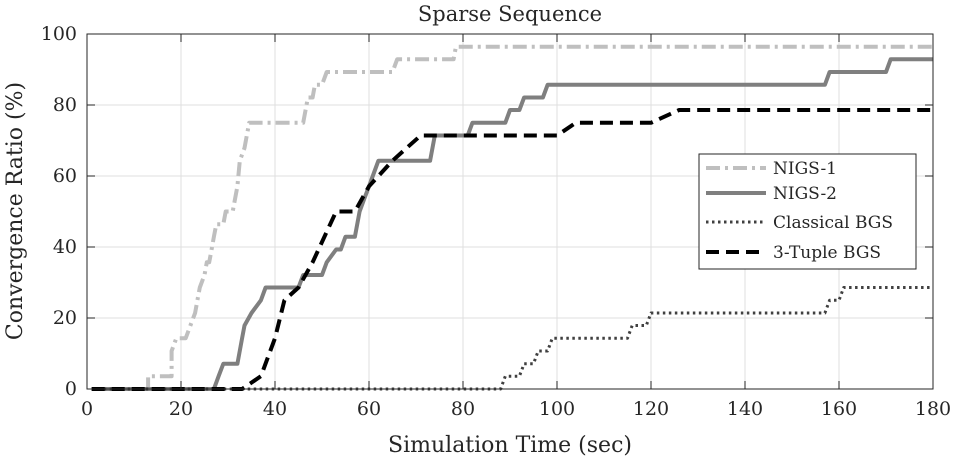 Image resolution: width=954 pixels, height=462 pixels. I want to click on y-tick-label: 40, so click(65, 247).